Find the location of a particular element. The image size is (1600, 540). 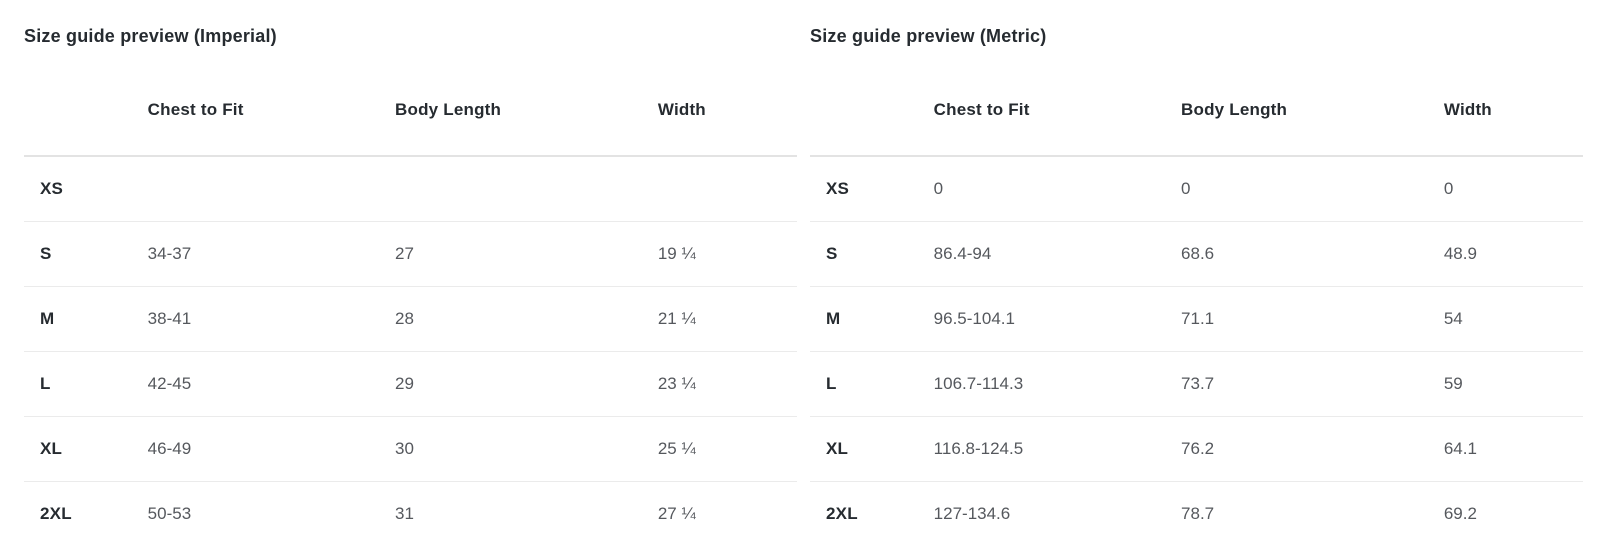

body-length-cell: 31 is located at coordinates (526, 510).